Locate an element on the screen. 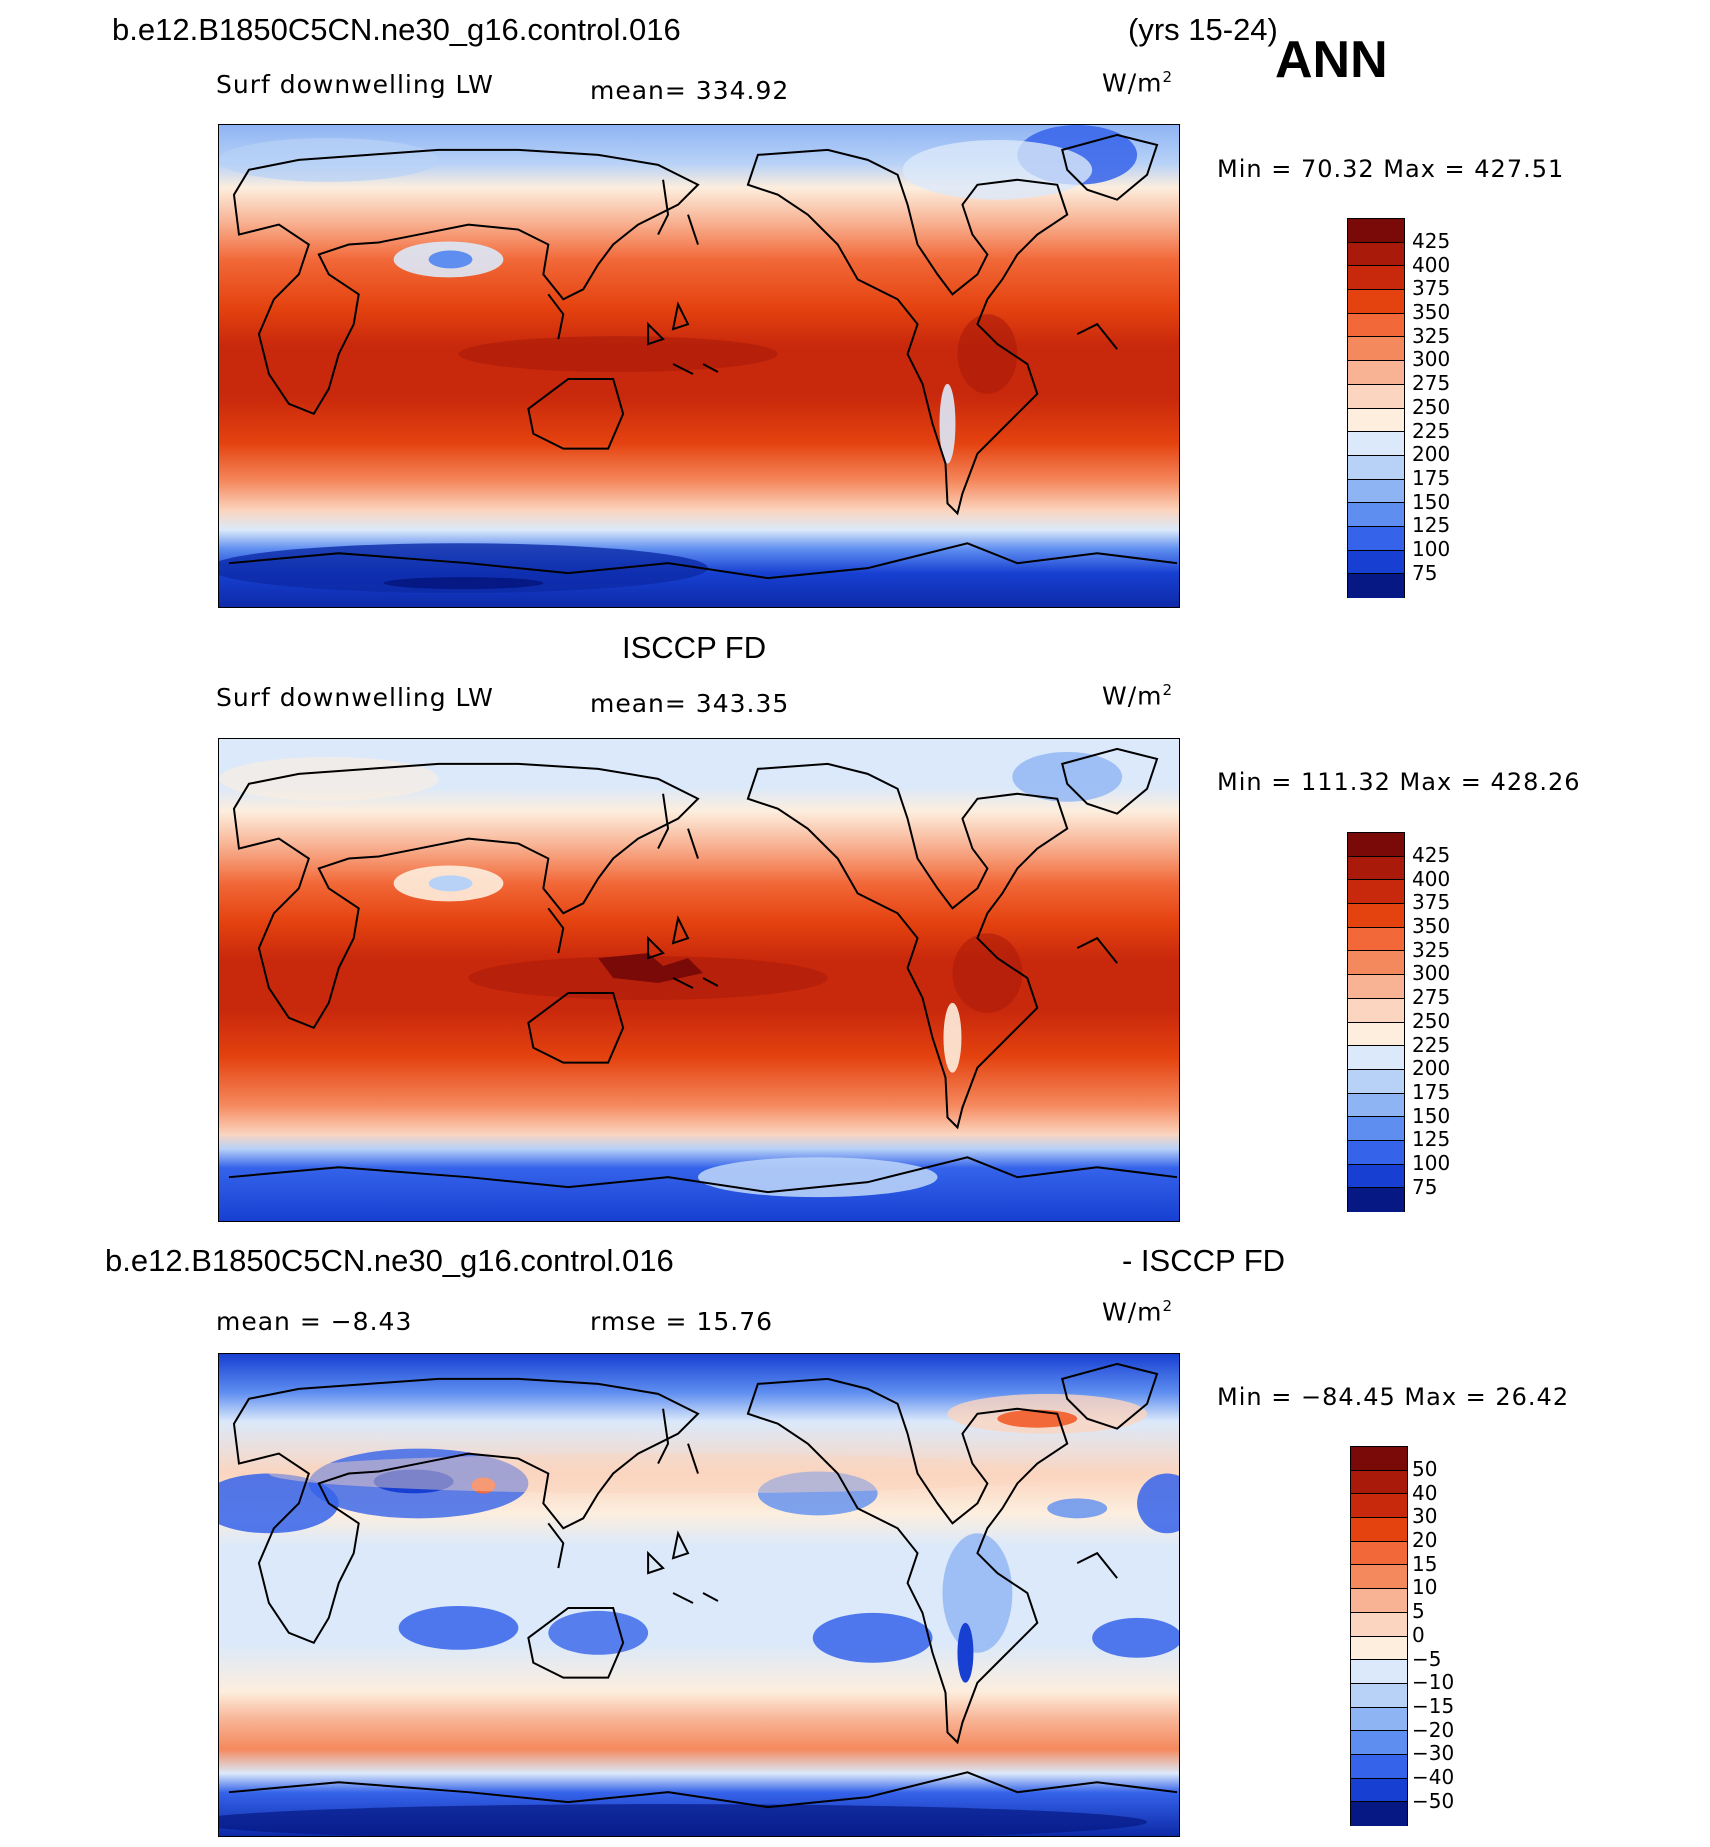  colorbar-tick-label: −15 is located at coordinates (1433, 1705).